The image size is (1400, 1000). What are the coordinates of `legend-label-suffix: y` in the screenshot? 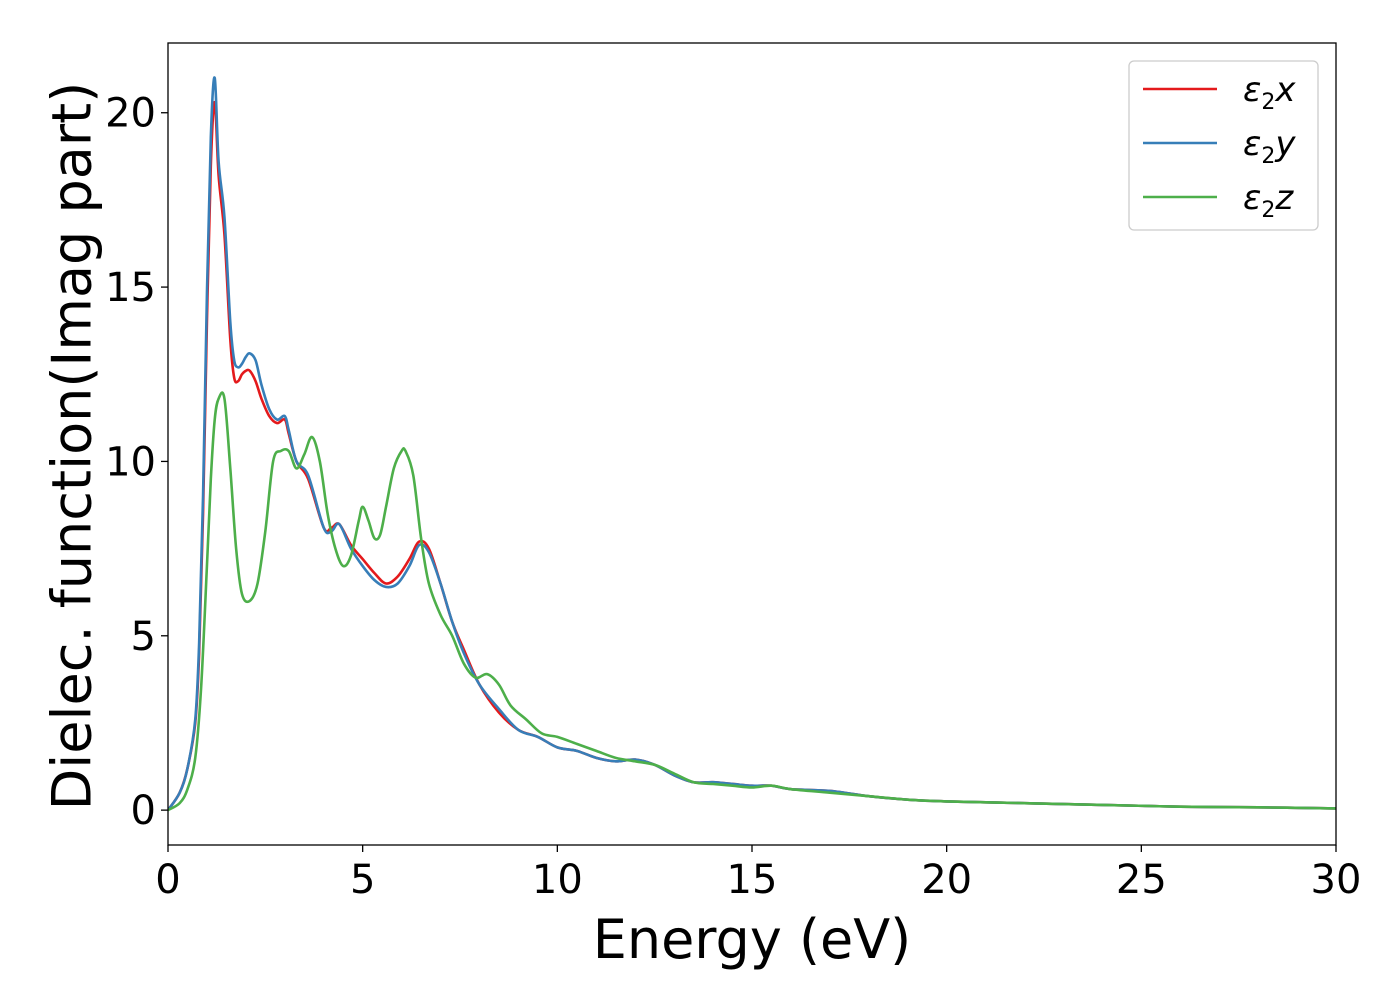 It's located at (1285, 144).